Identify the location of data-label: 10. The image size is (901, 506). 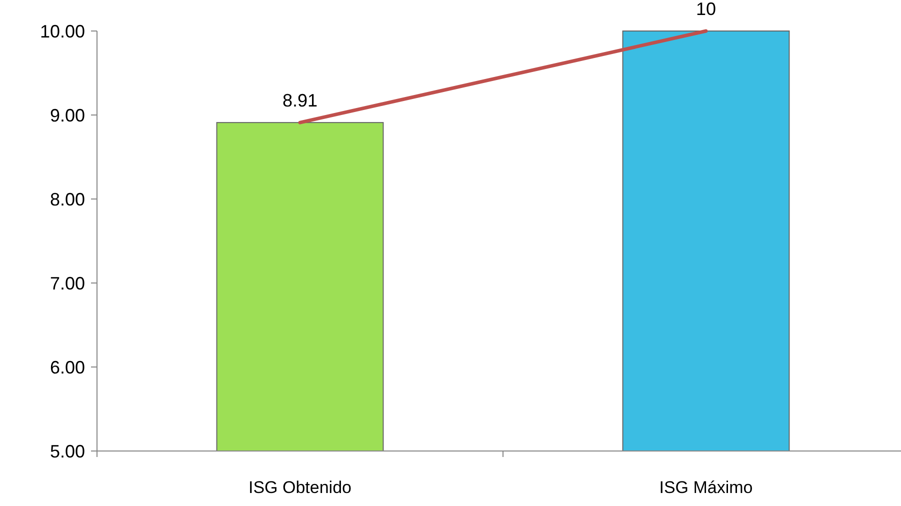
(706, 9).